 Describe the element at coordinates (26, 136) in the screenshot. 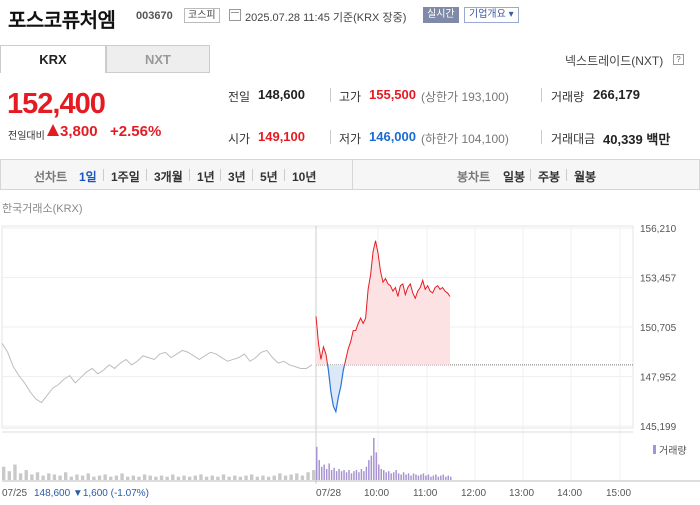

I see `change-label: 전일대비` at that location.